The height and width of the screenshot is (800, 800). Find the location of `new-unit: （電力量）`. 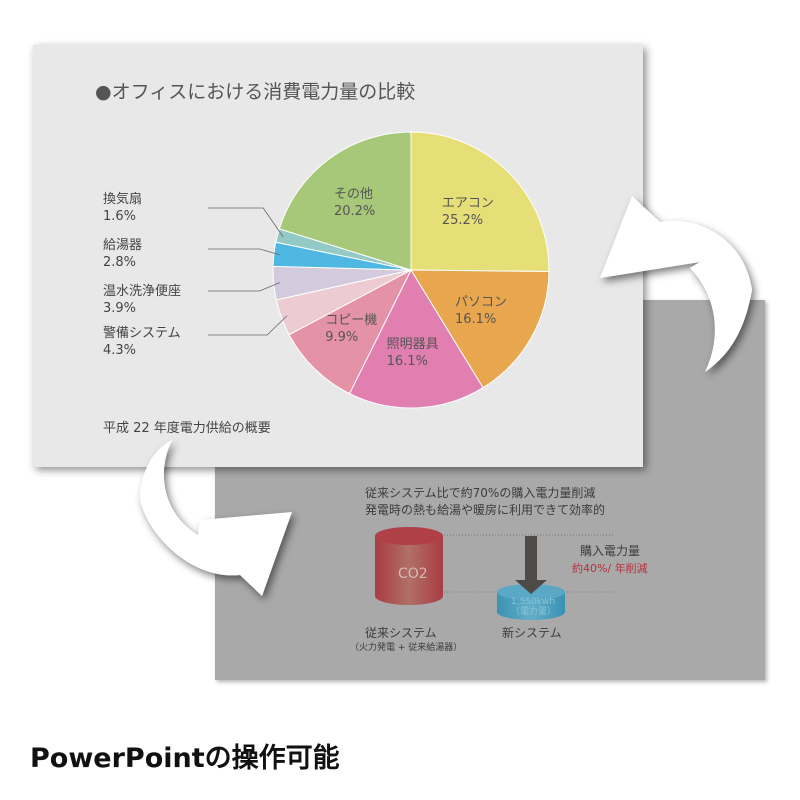

new-unit: （電力量） is located at coordinates (534, 612).